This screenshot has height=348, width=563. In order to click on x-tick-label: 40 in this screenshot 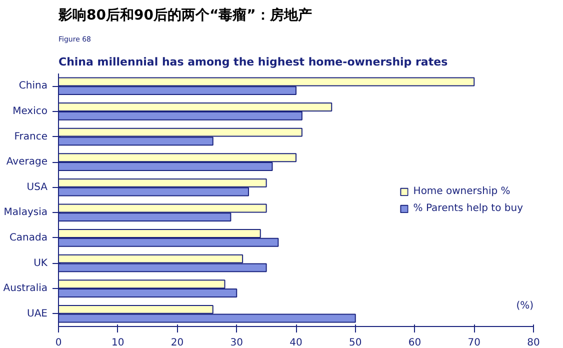, I will do `click(296, 343)`.